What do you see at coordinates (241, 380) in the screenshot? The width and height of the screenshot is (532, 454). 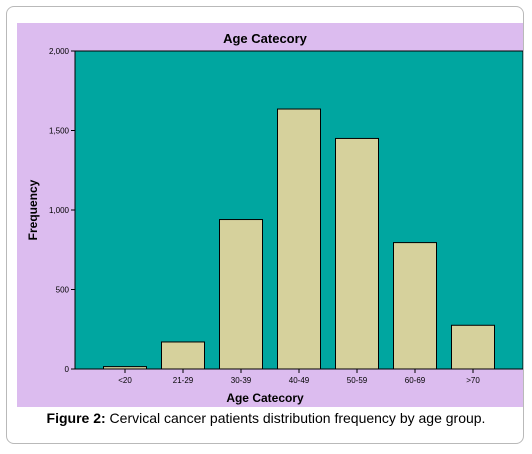 I see `x-tick-label: 30-39` at bounding box center [241, 380].